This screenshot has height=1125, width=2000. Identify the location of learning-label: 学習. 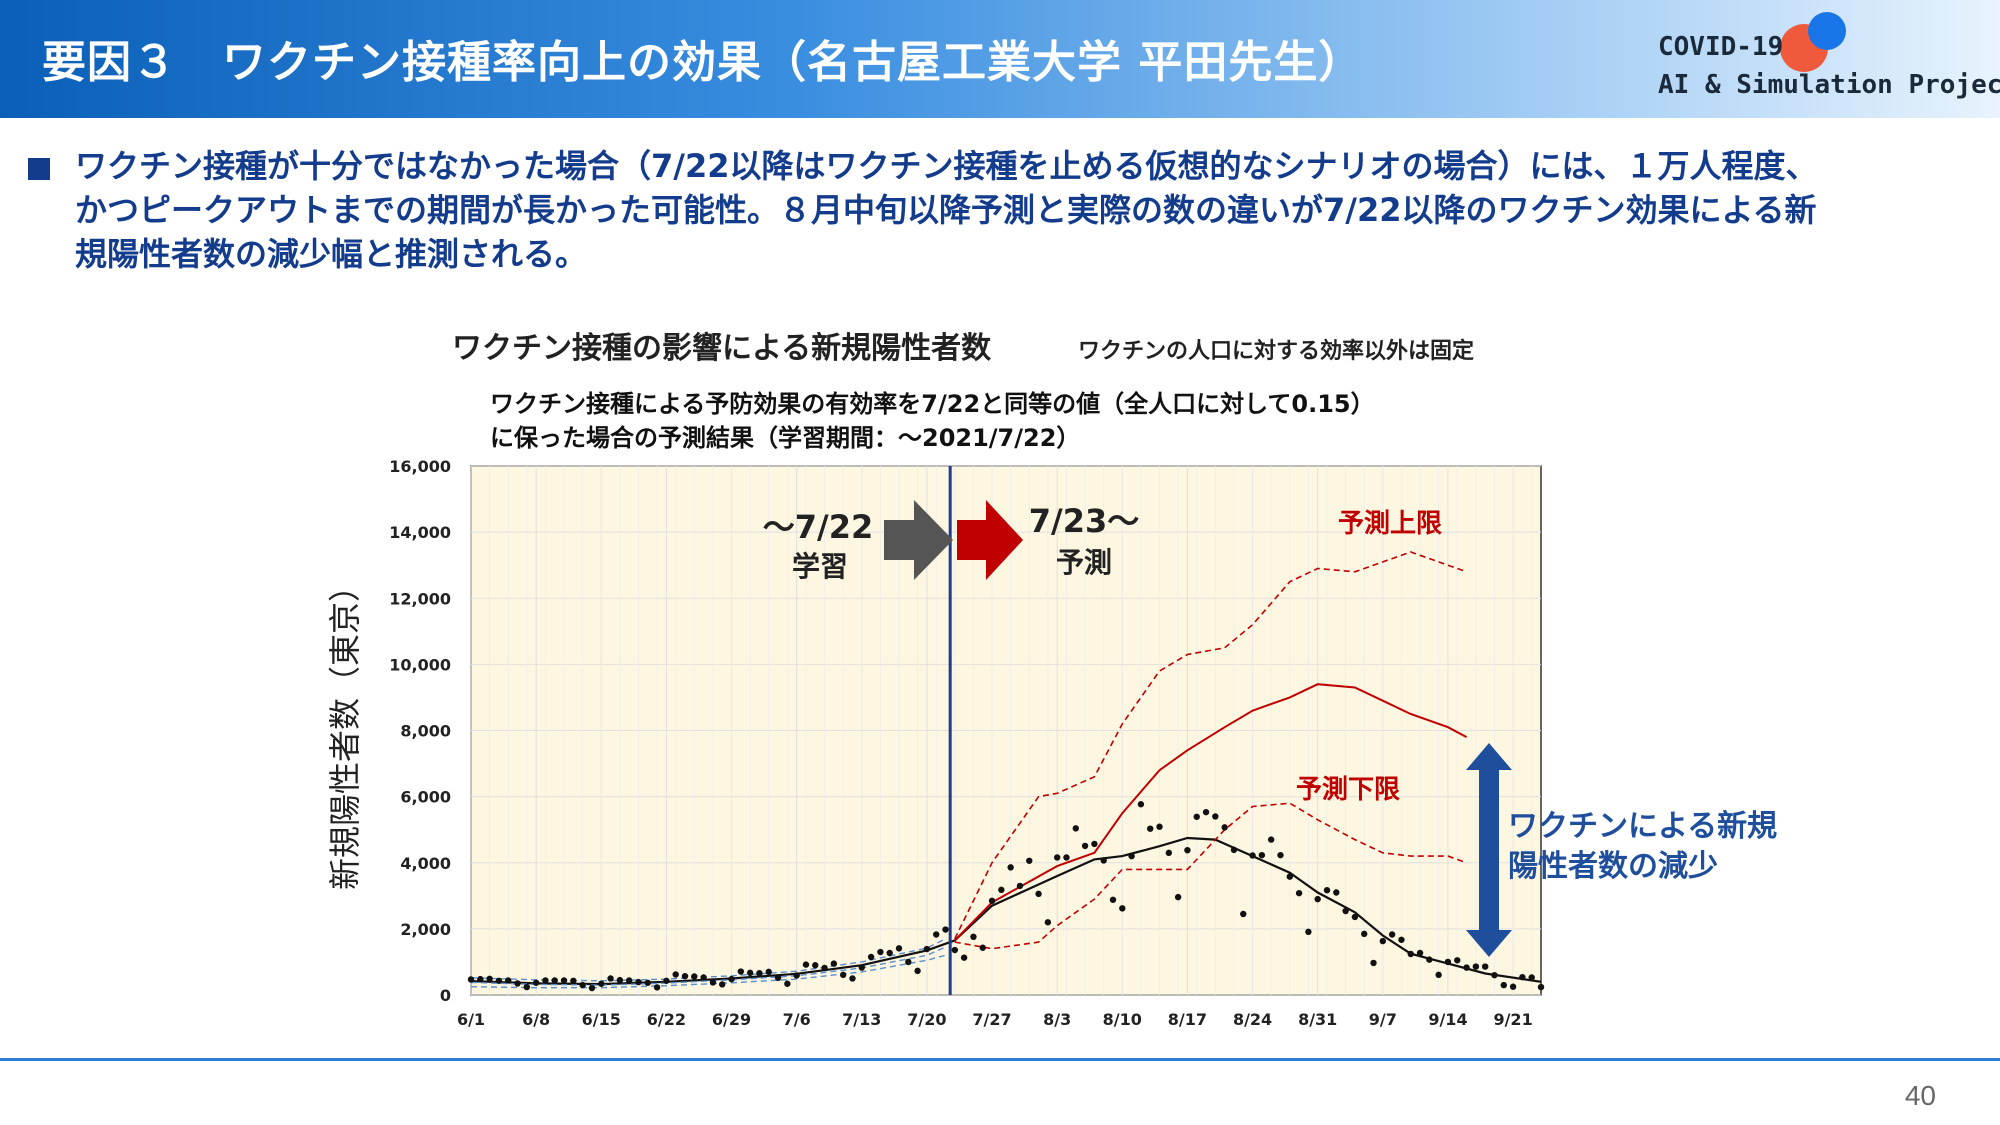
(820, 566).